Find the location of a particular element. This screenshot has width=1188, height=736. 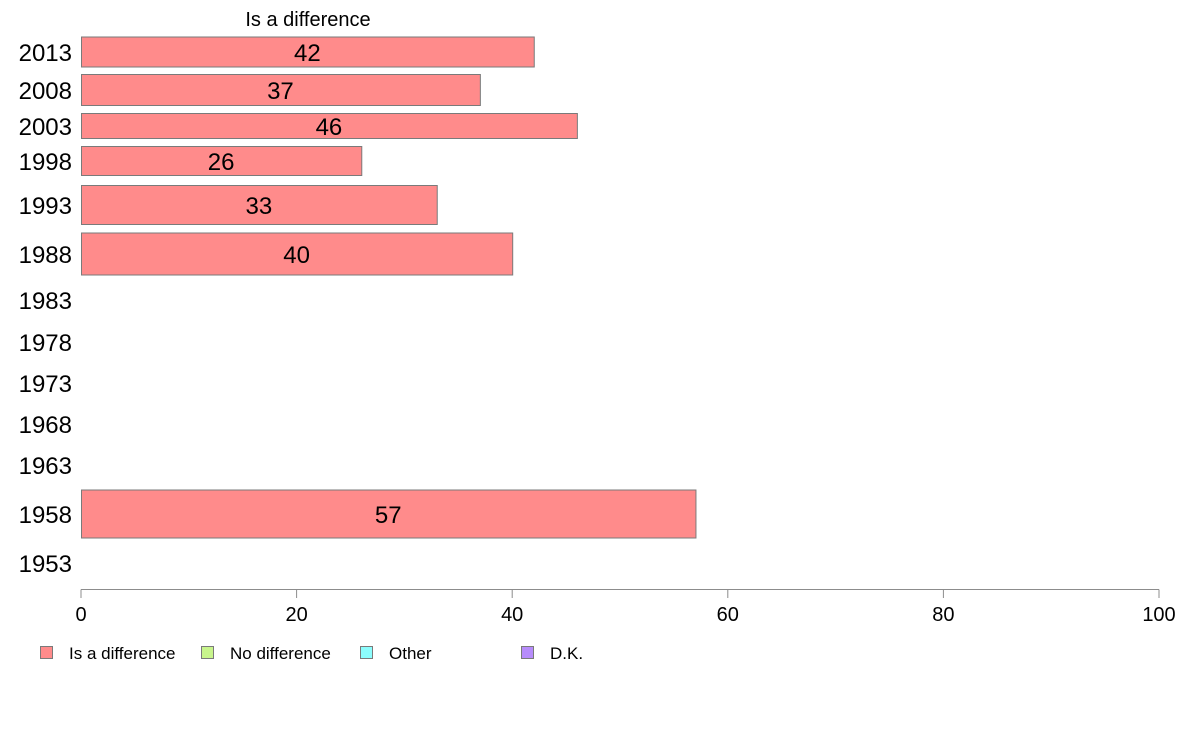

legend-label-1: No difference is located at coordinates (280, 653).